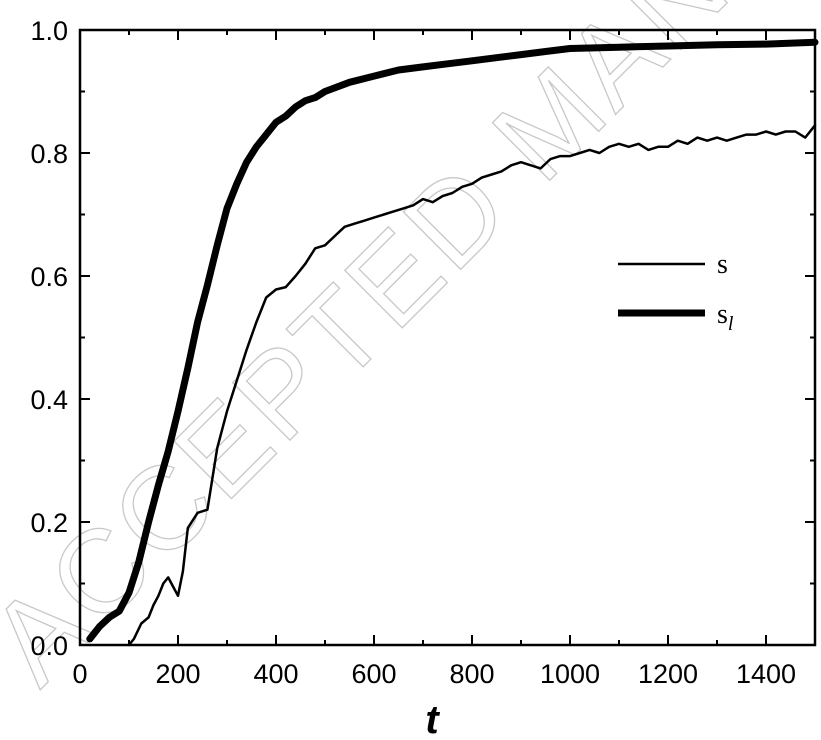 The height and width of the screenshot is (740, 821). Describe the element at coordinates (275, 674) in the screenshot. I see `x-tick-label: 400` at that location.